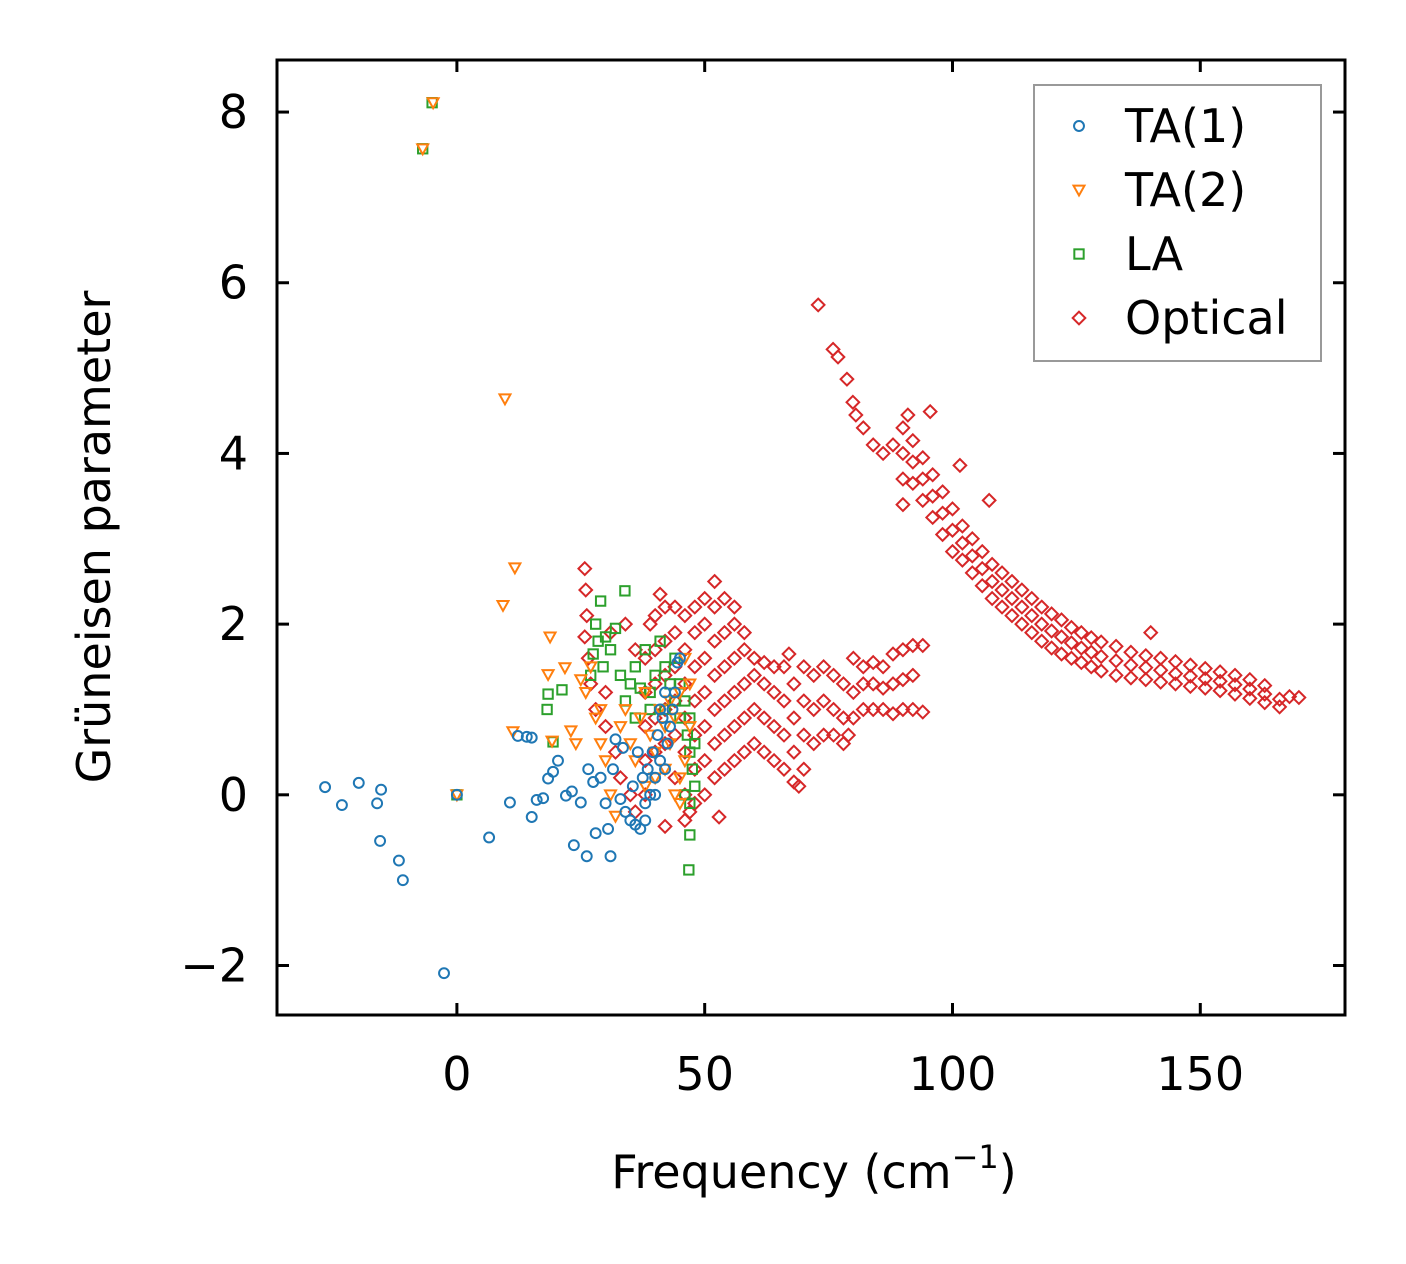  Describe the element at coordinates (94, 536) in the screenshot. I see `y-axis-label: Grüneisen parameter` at that location.